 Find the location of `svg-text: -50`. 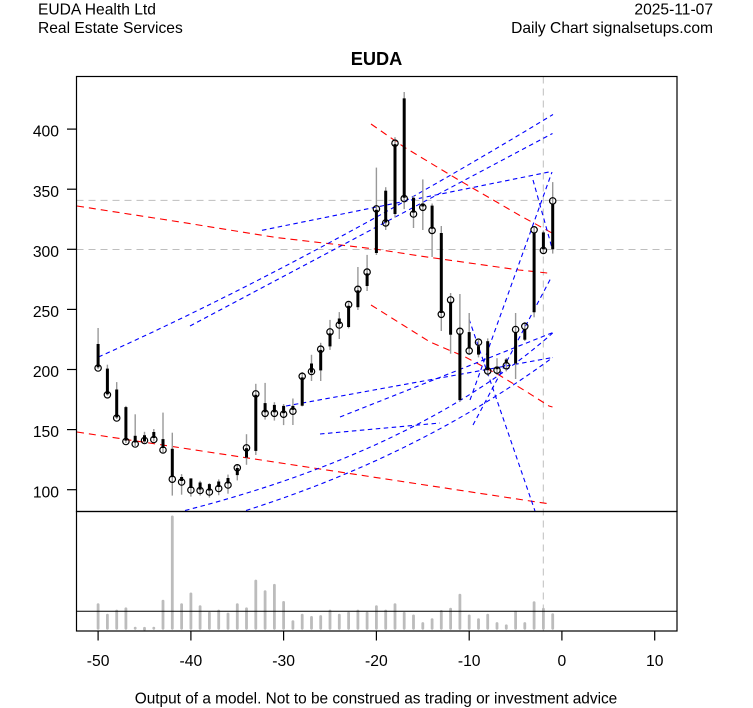

svg-text: -50 is located at coordinates (98, 661).